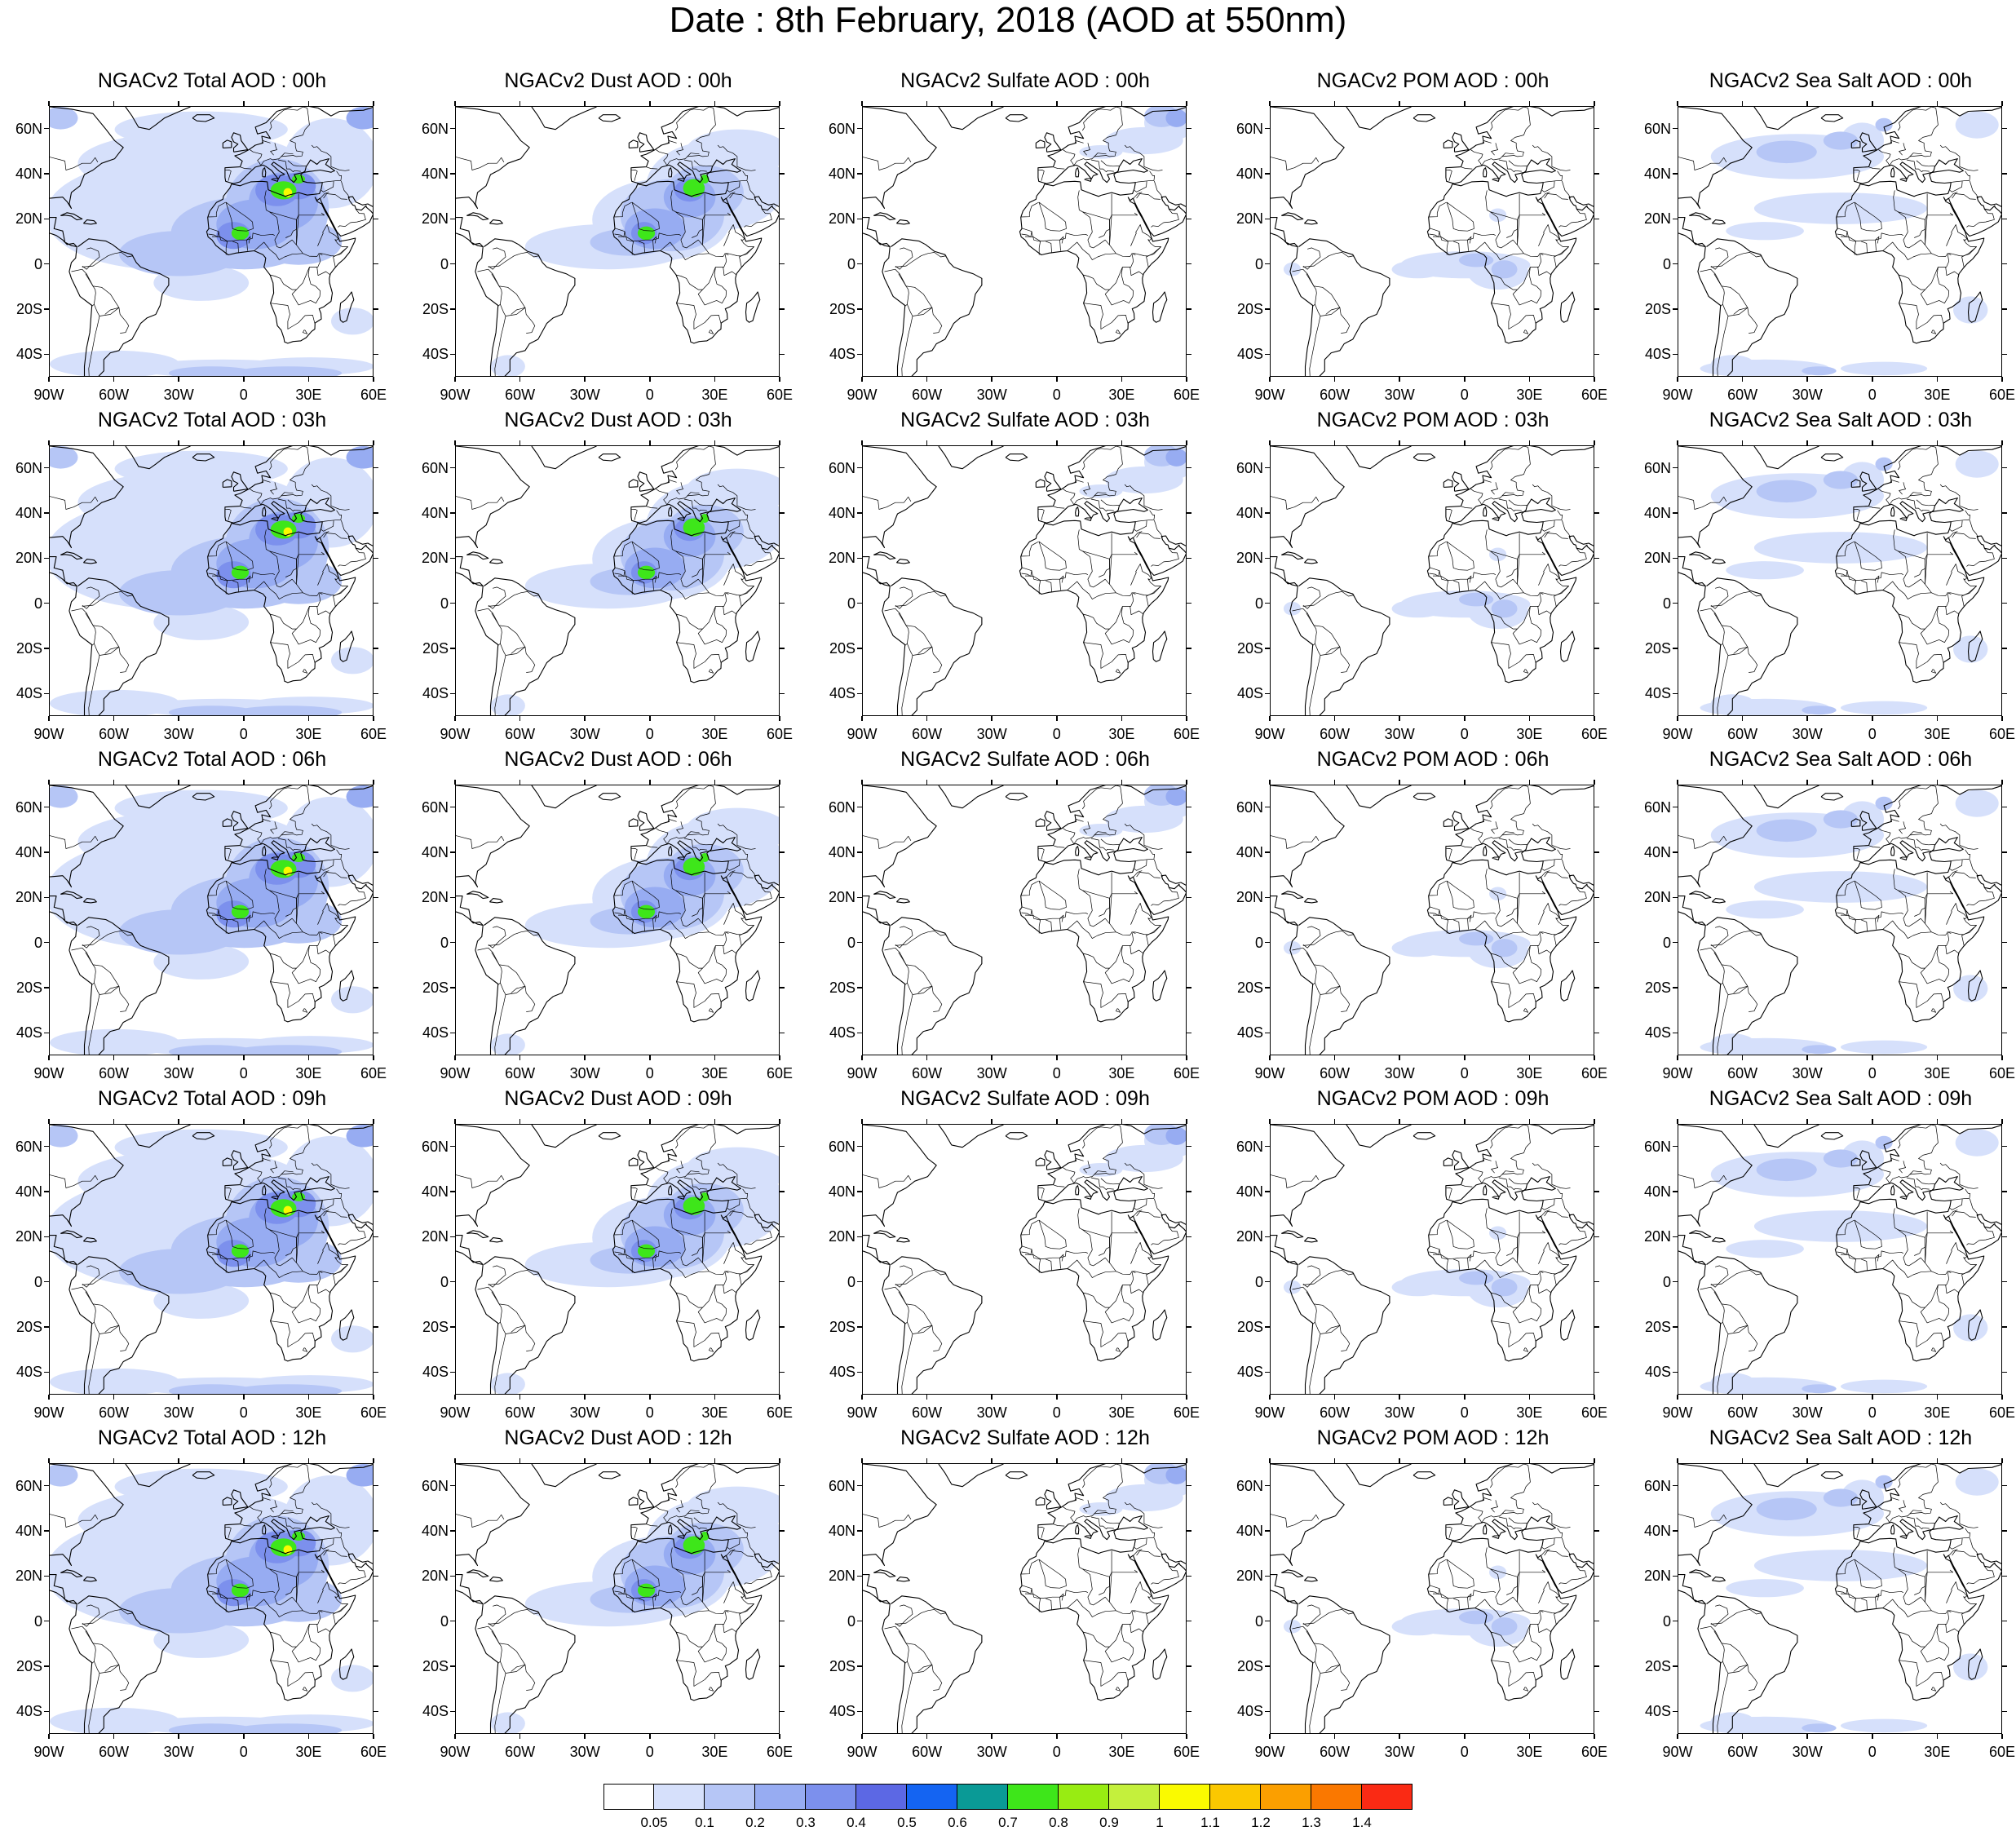 The height and width of the screenshot is (1831, 2016). Describe the element at coordinates (1249, 1146) in the screenshot. I see `latitude-tick-label: 60N` at that location.